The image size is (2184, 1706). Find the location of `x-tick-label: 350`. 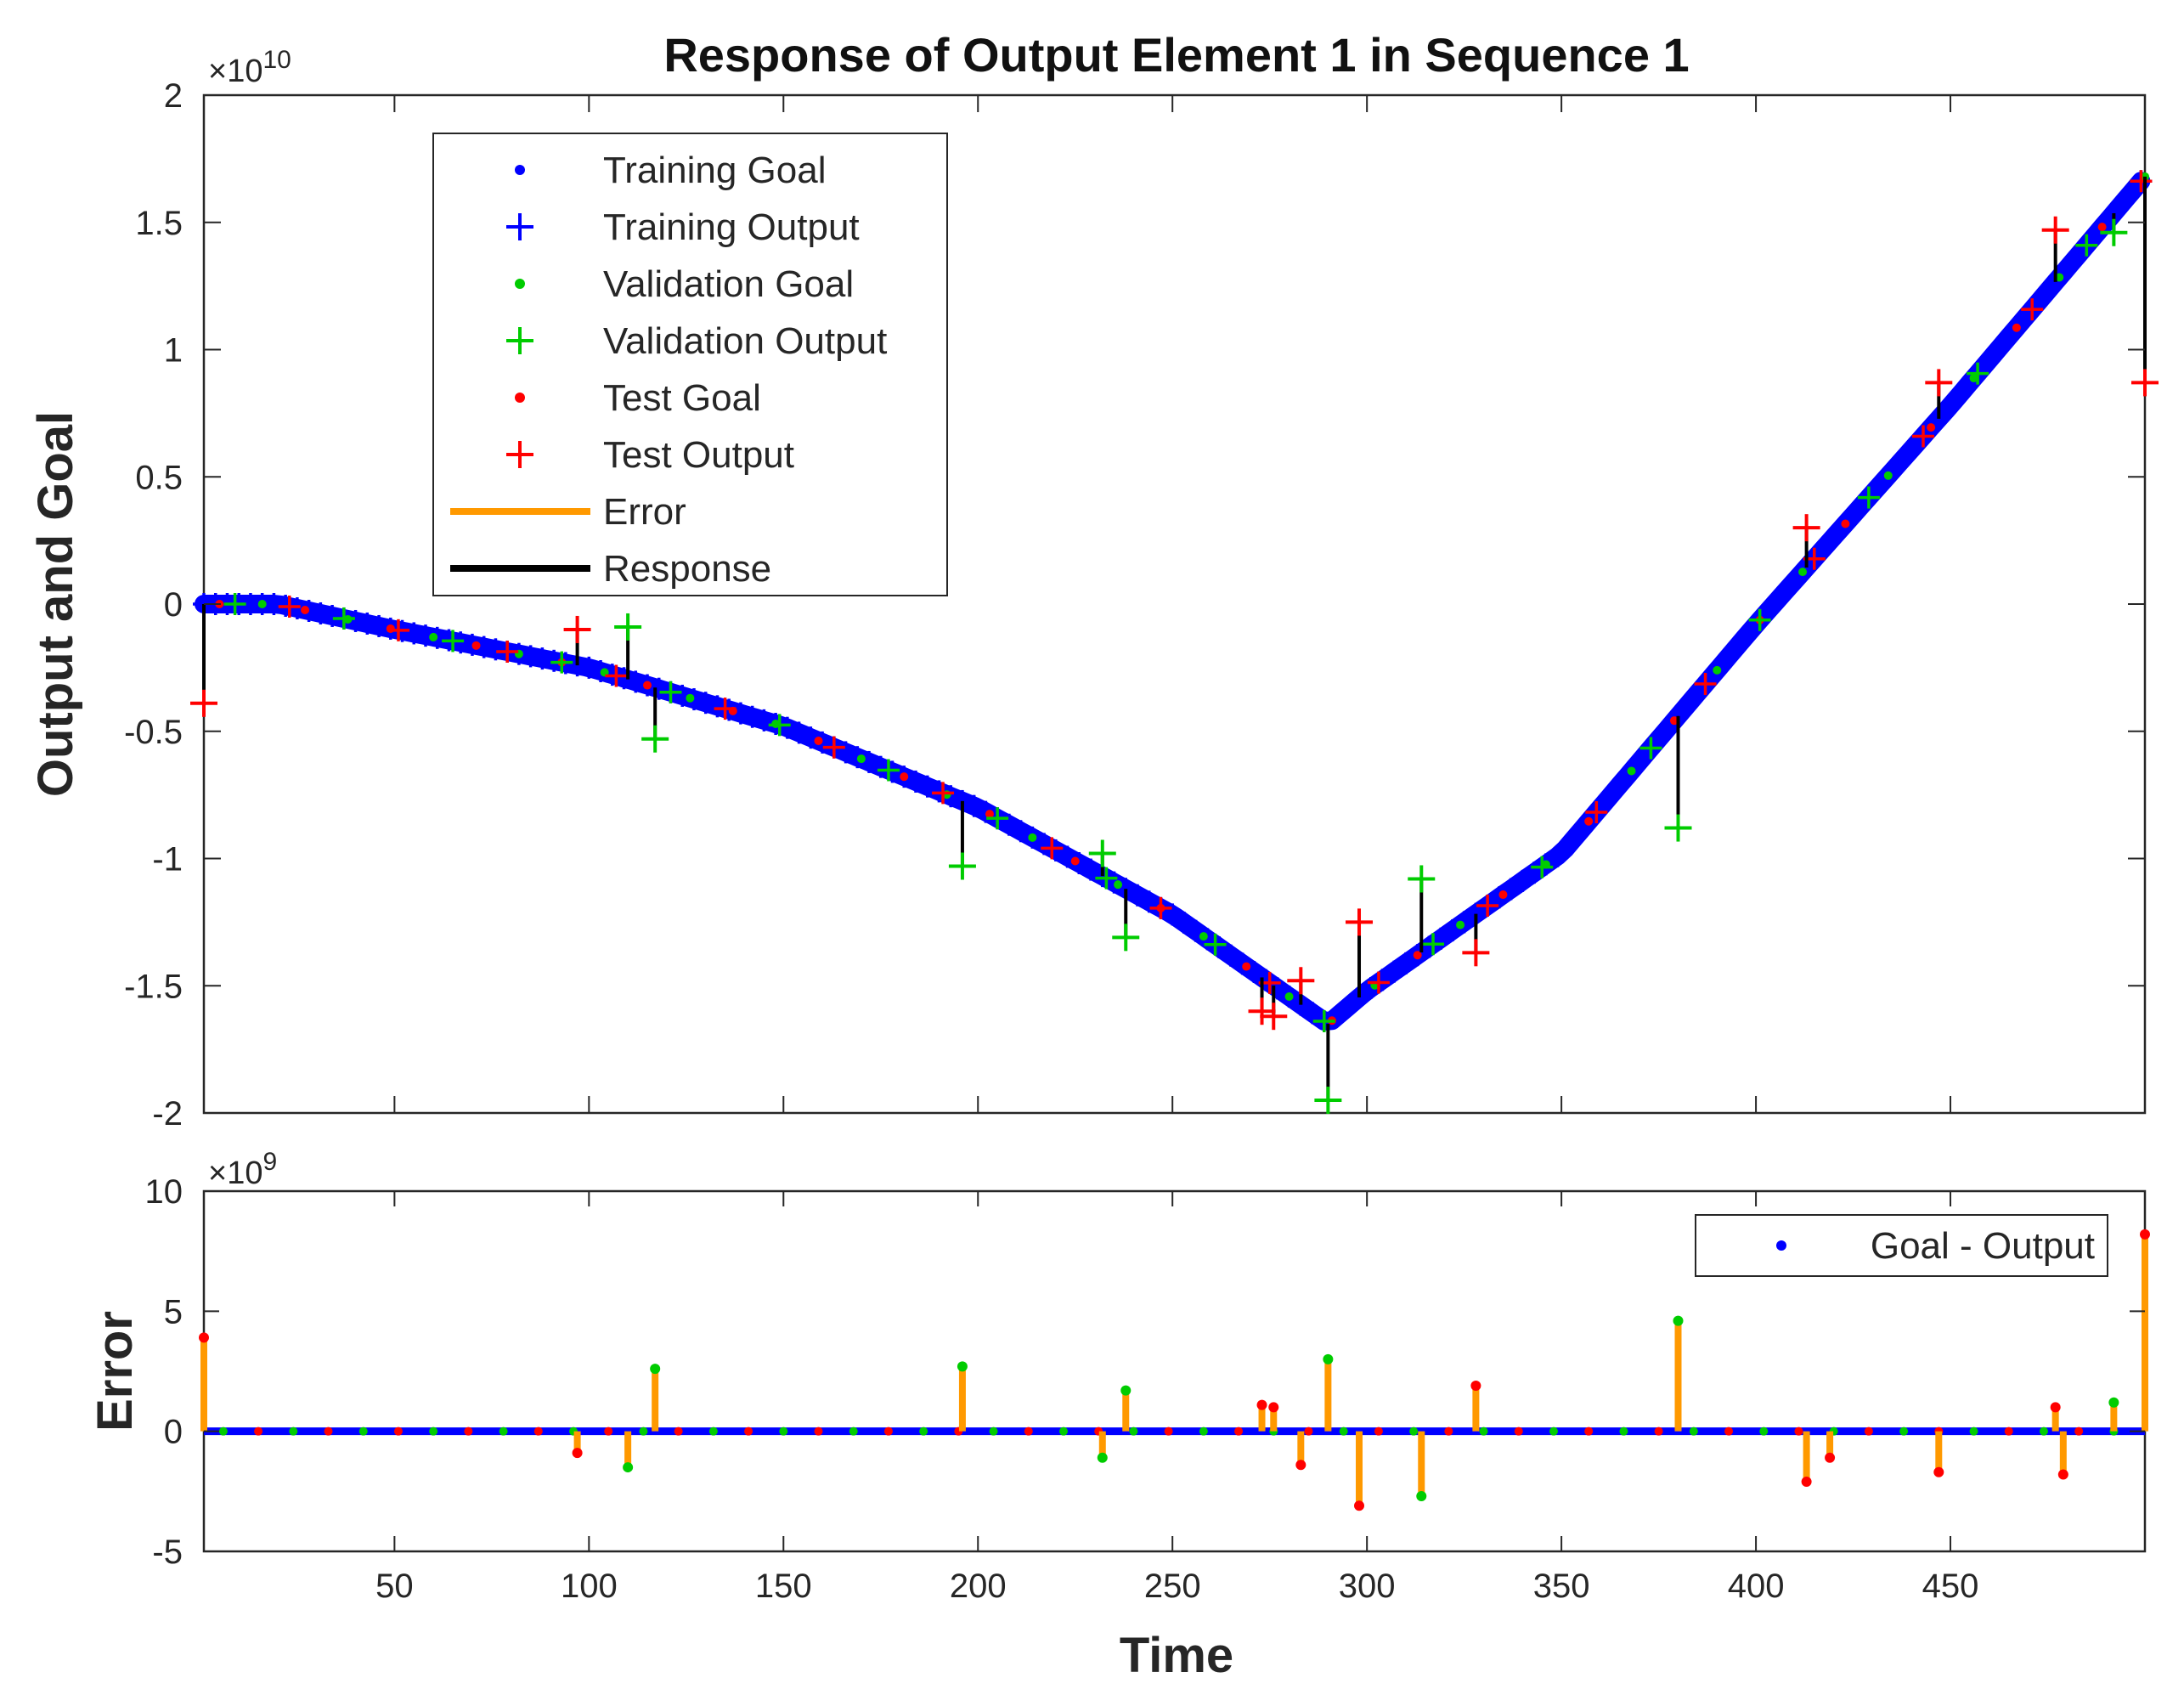

x-tick-label: 350 is located at coordinates (1562, 1587).